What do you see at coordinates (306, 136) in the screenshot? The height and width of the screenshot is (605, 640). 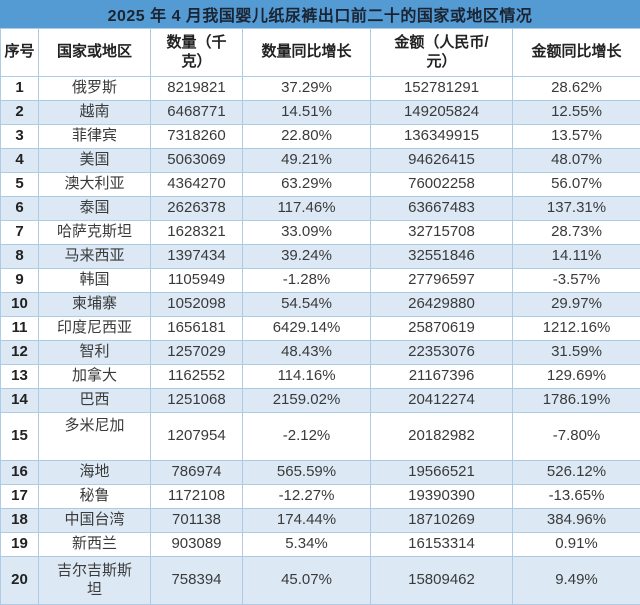 I see `cell-quantity-yoy-text: 22.80%` at bounding box center [306, 136].